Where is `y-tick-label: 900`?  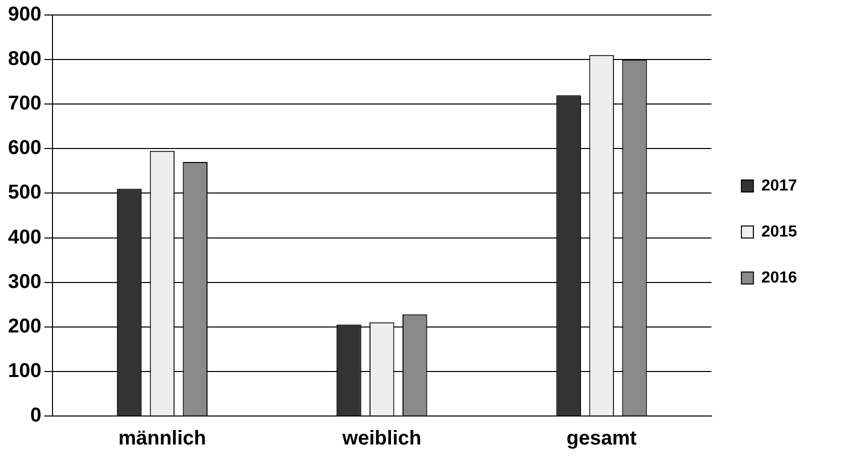 y-tick-label: 900 is located at coordinates (25, 15).